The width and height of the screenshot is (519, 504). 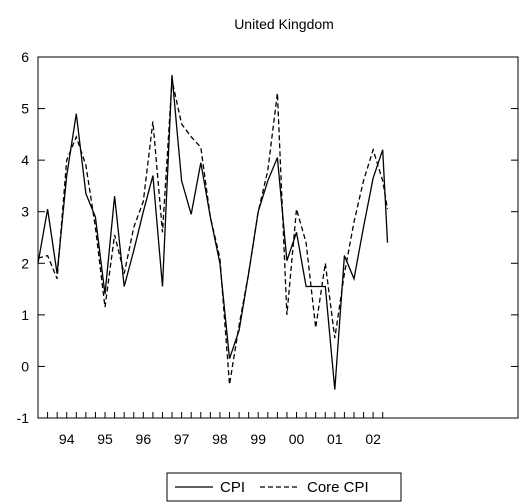 What do you see at coordinates (373, 439) in the screenshot?
I see `x-tick-label: 02` at bounding box center [373, 439].